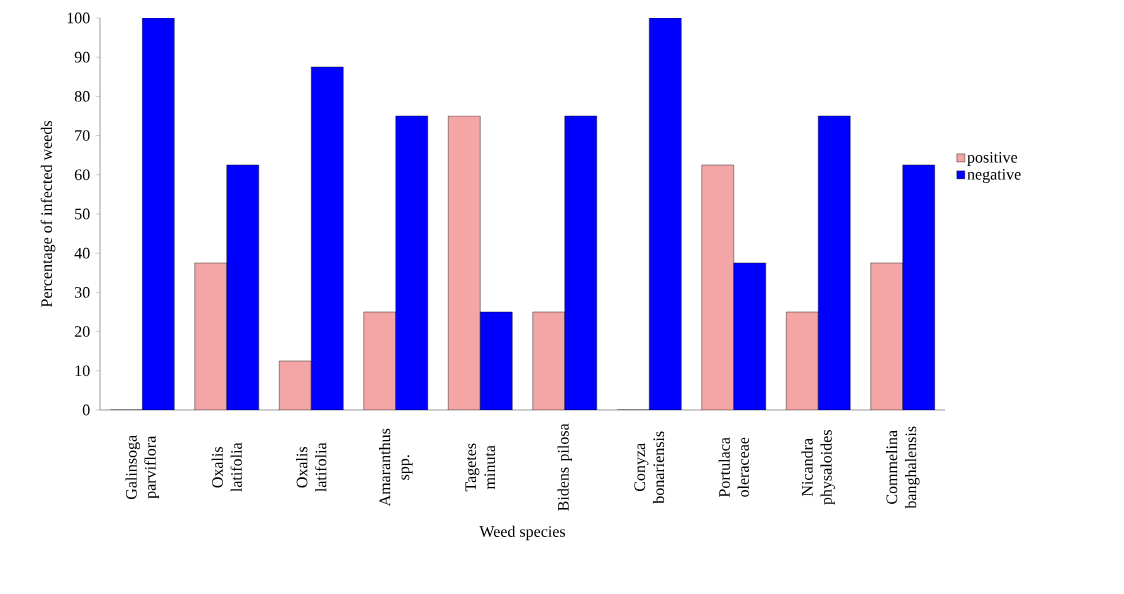 Image resolution: width=1124 pixels, height=594 pixels. Describe the element at coordinates (902, 467) in the screenshot. I see `x-tick-label: Commelina banghalensis` at that location.